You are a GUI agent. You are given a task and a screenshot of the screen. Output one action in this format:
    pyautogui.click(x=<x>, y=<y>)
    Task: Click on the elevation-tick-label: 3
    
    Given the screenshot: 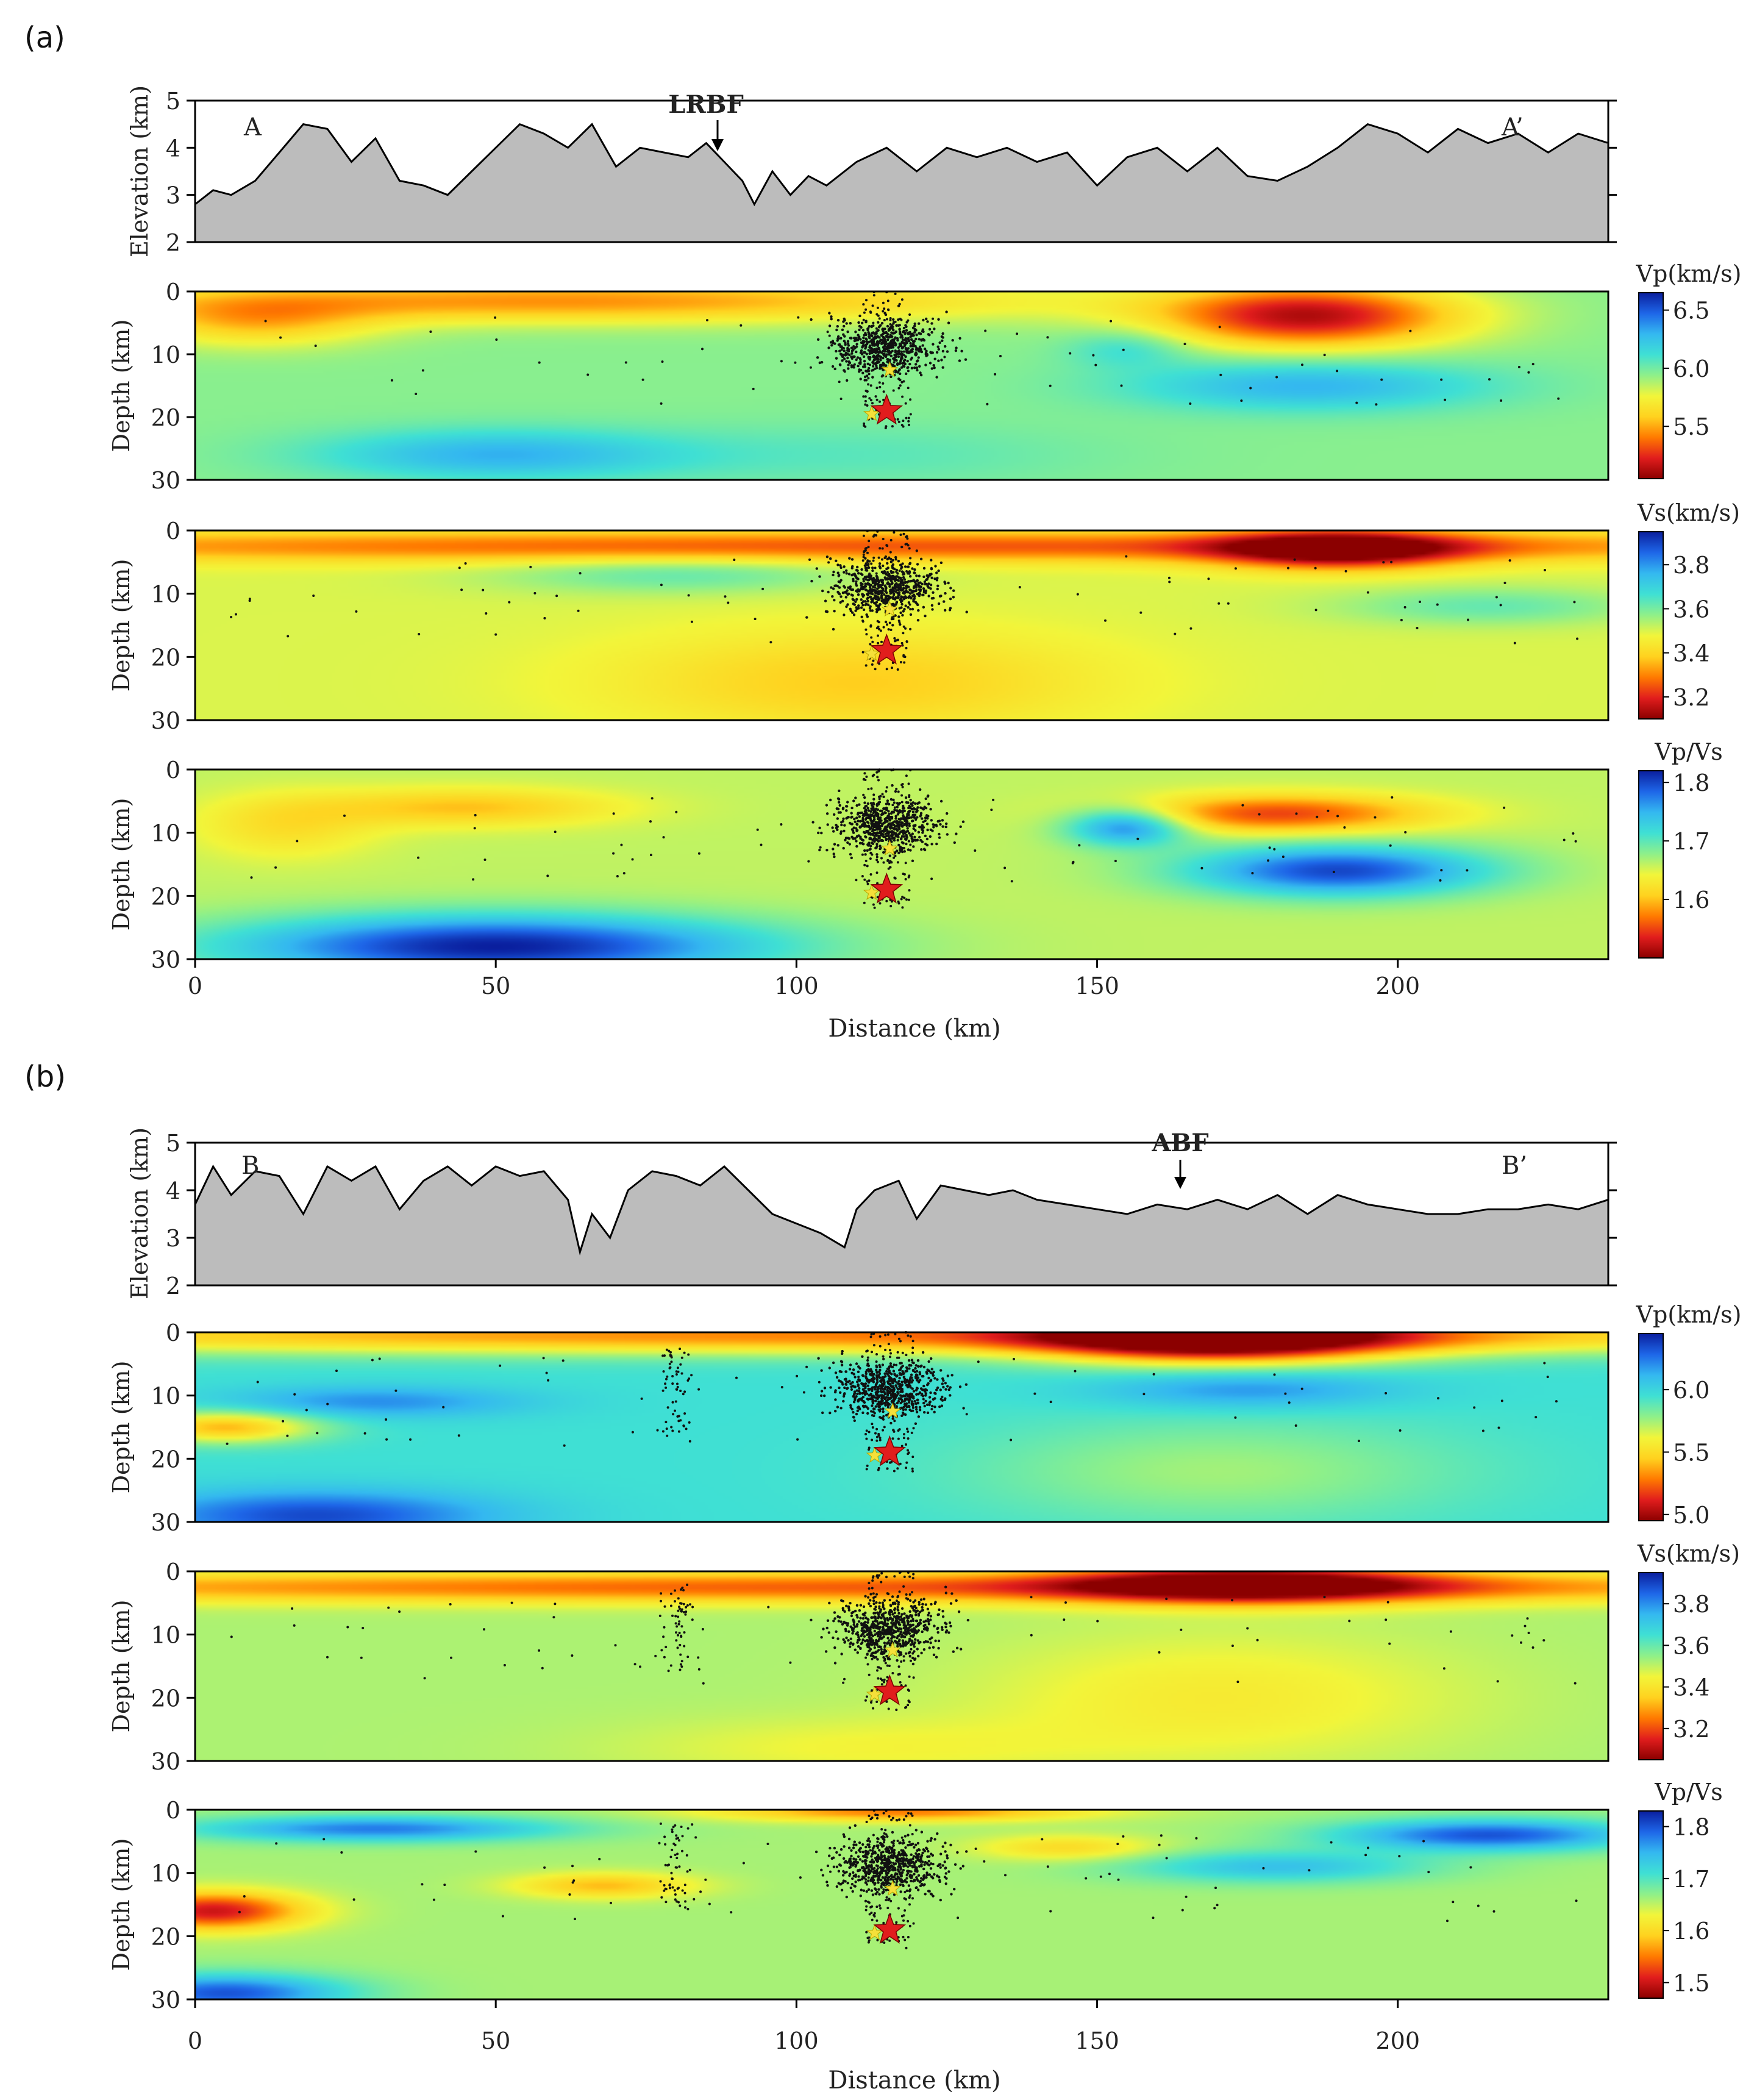 What is the action you would take?
    pyautogui.click(x=173, y=195)
    